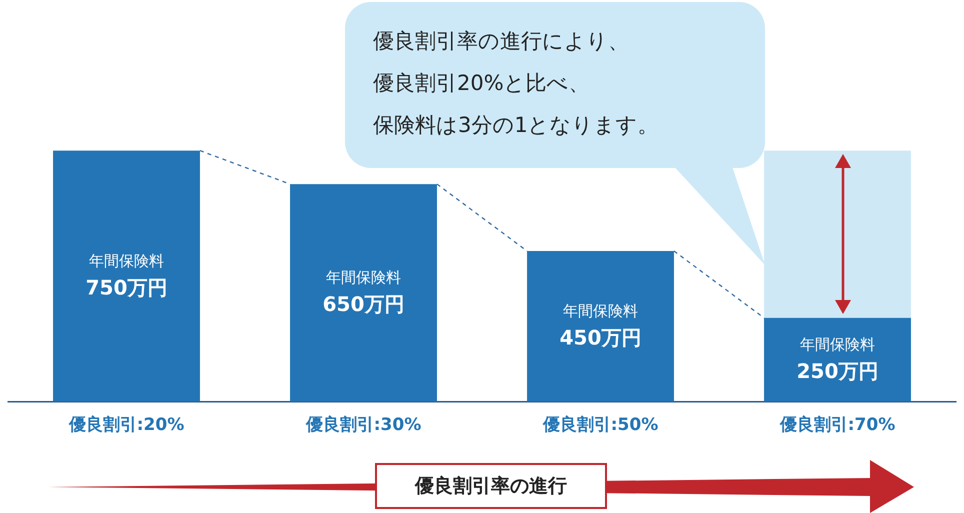 Image resolution: width=964 pixels, height=513 pixels. What do you see at coordinates (600, 425) in the screenshot?
I see `x-tick-label: 優良割引:50%` at bounding box center [600, 425].